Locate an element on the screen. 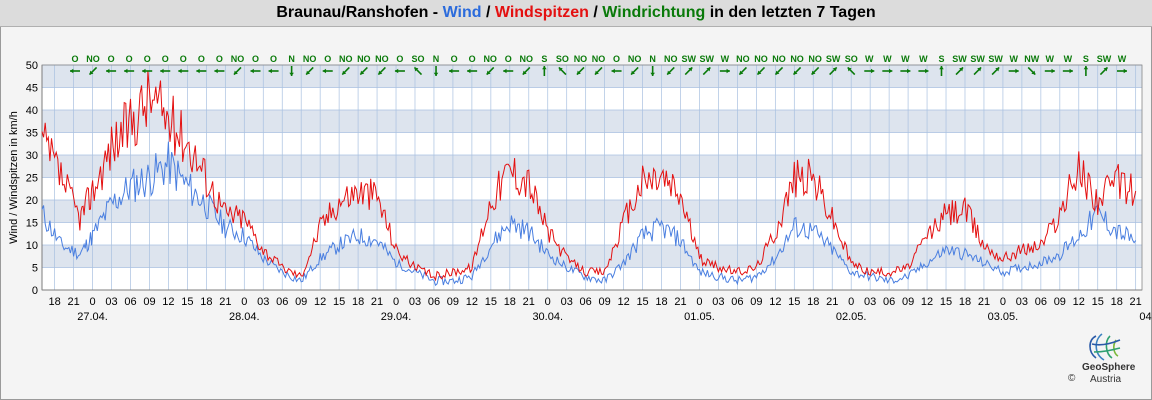  x-date-label: 01.05. is located at coordinates (699, 317).